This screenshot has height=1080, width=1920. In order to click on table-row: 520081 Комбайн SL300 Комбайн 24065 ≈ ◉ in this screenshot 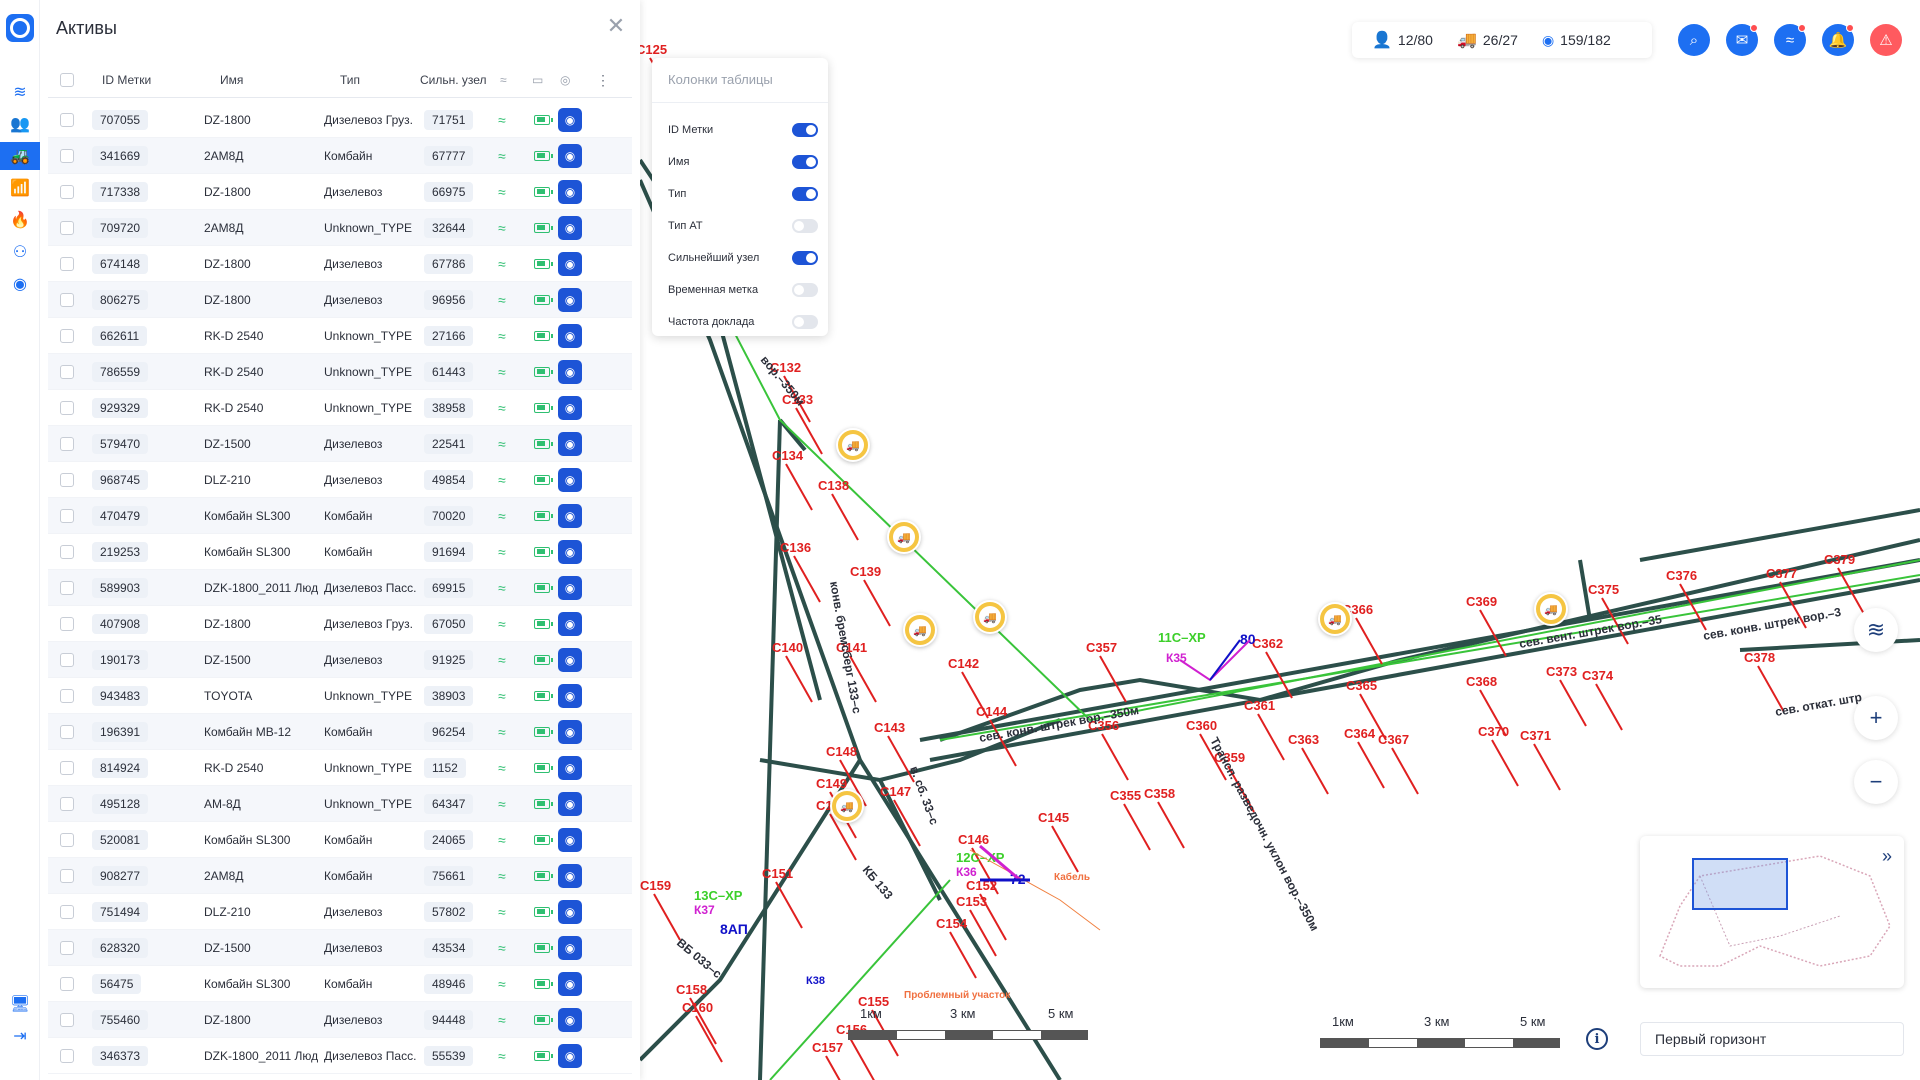, I will do `click(340, 840)`.